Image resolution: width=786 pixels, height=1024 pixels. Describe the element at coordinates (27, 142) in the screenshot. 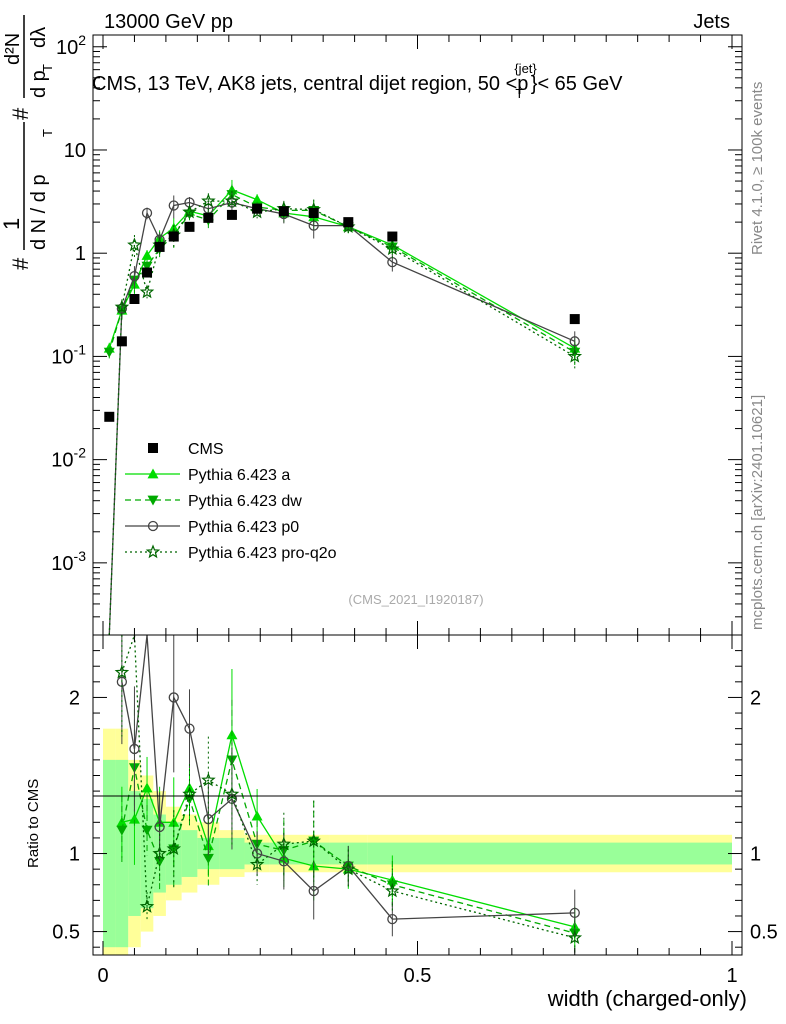

I see `main-y-axis-label: # 1 d N / d p T # d²N d p T dλ` at that location.